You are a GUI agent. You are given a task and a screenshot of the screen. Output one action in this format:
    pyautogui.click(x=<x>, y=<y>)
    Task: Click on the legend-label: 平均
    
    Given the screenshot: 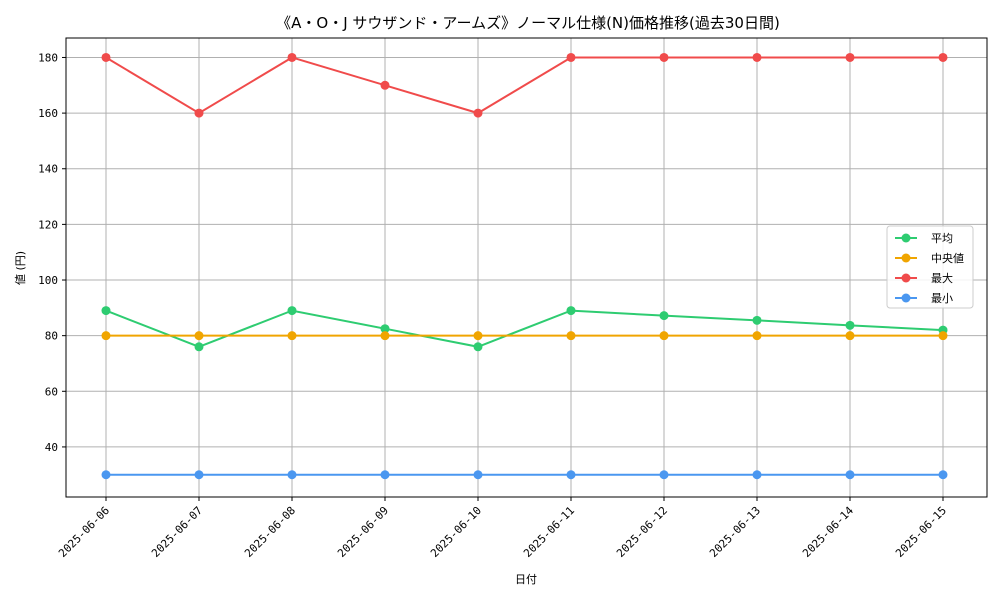 What is the action you would take?
    pyautogui.click(x=942, y=238)
    